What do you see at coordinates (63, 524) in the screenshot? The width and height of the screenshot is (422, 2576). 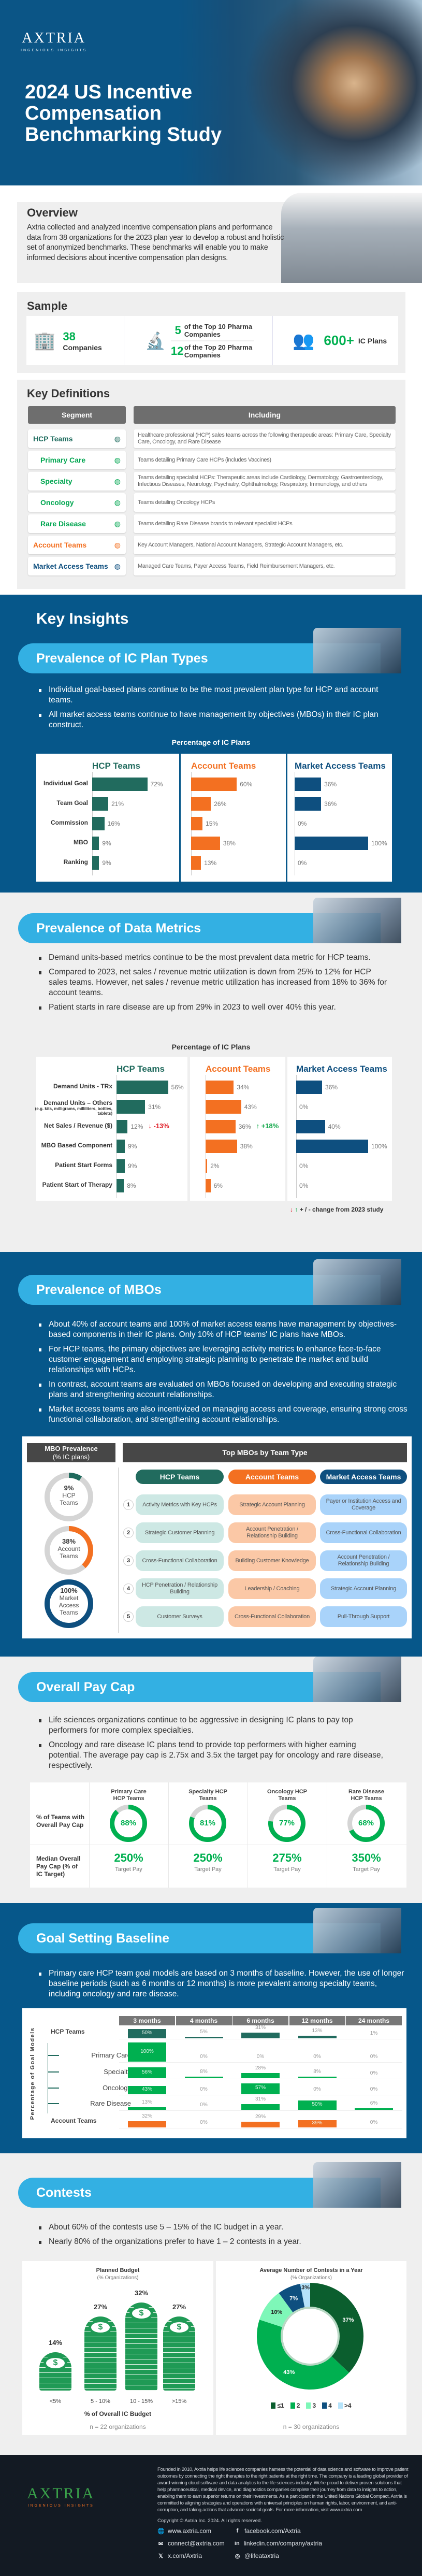 I see `segment-label: Rare Disease` at bounding box center [63, 524].